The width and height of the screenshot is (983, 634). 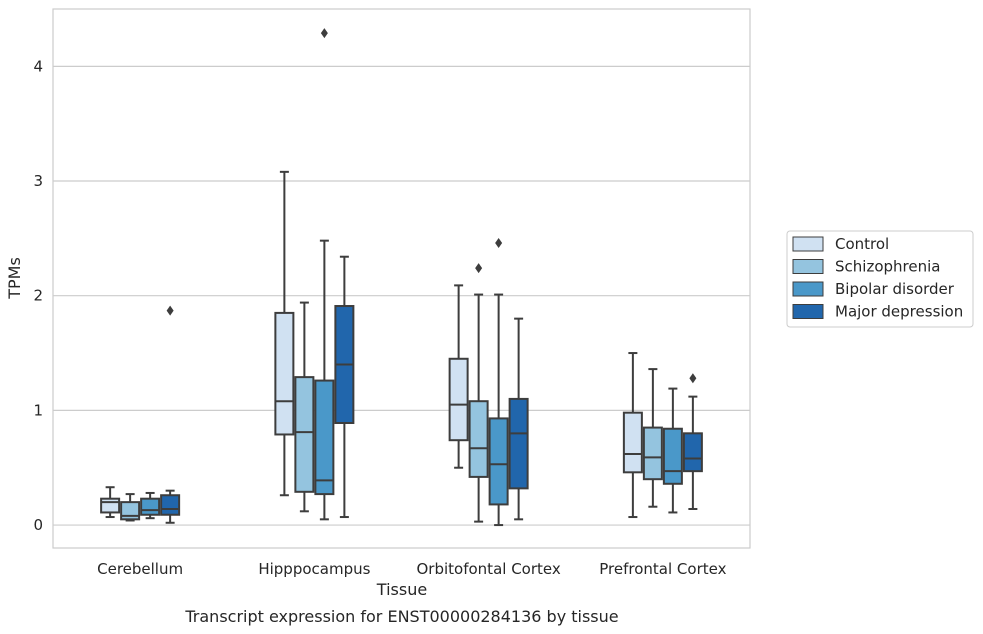 What do you see at coordinates (895, 289) in the screenshot?
I see `legend-label: Bipolar disorder` at bounding box center [895, 289].